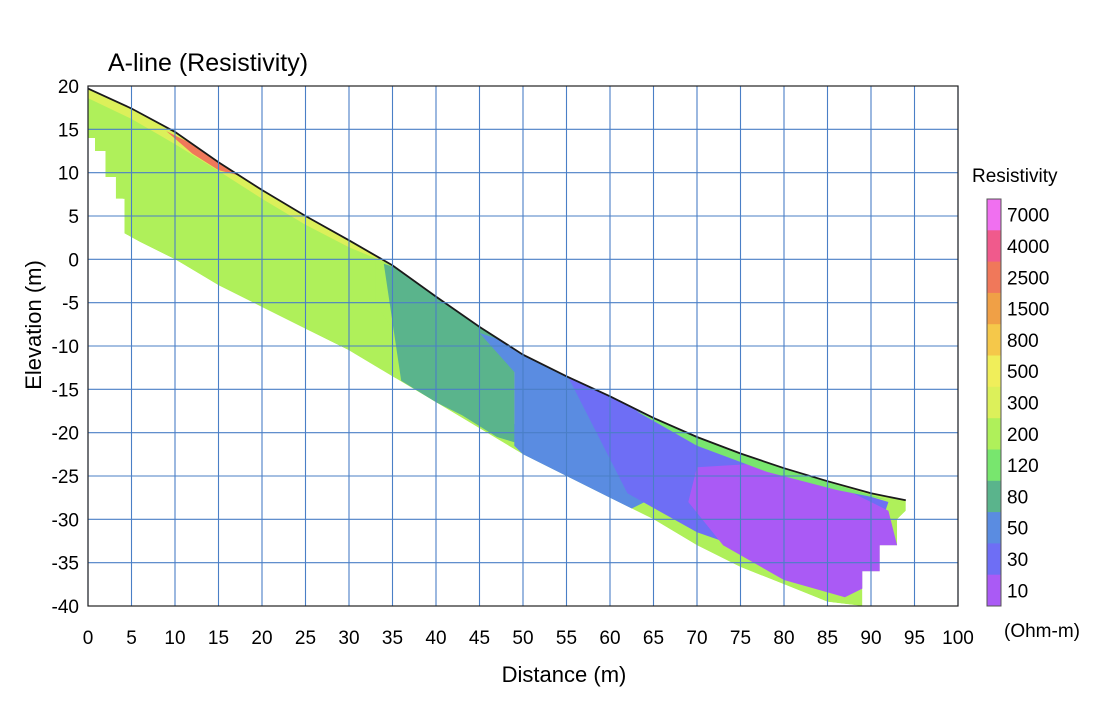  Describe the element at coordinates (65, 434) in the screenshot. I see `y-tick-label: -20` at that location.